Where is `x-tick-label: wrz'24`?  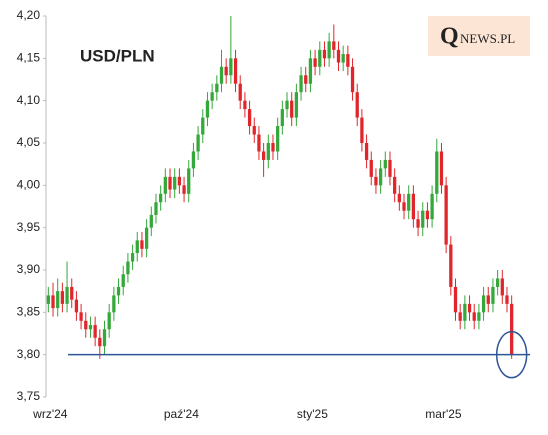 x-tick-label: wrz'24 is located at coordinates (50, 414).